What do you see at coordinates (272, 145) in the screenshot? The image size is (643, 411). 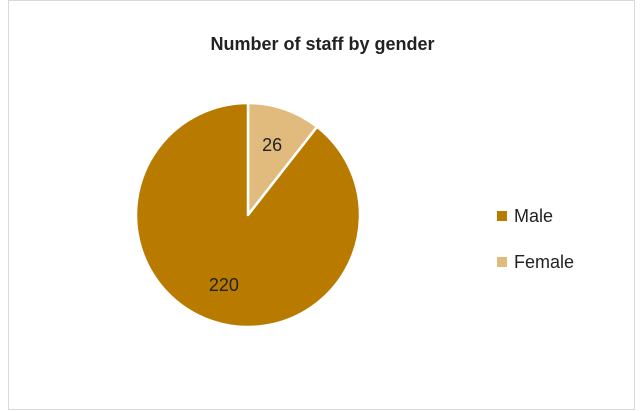 I see `data-label-female: 26` at bounding box center [272, 145].